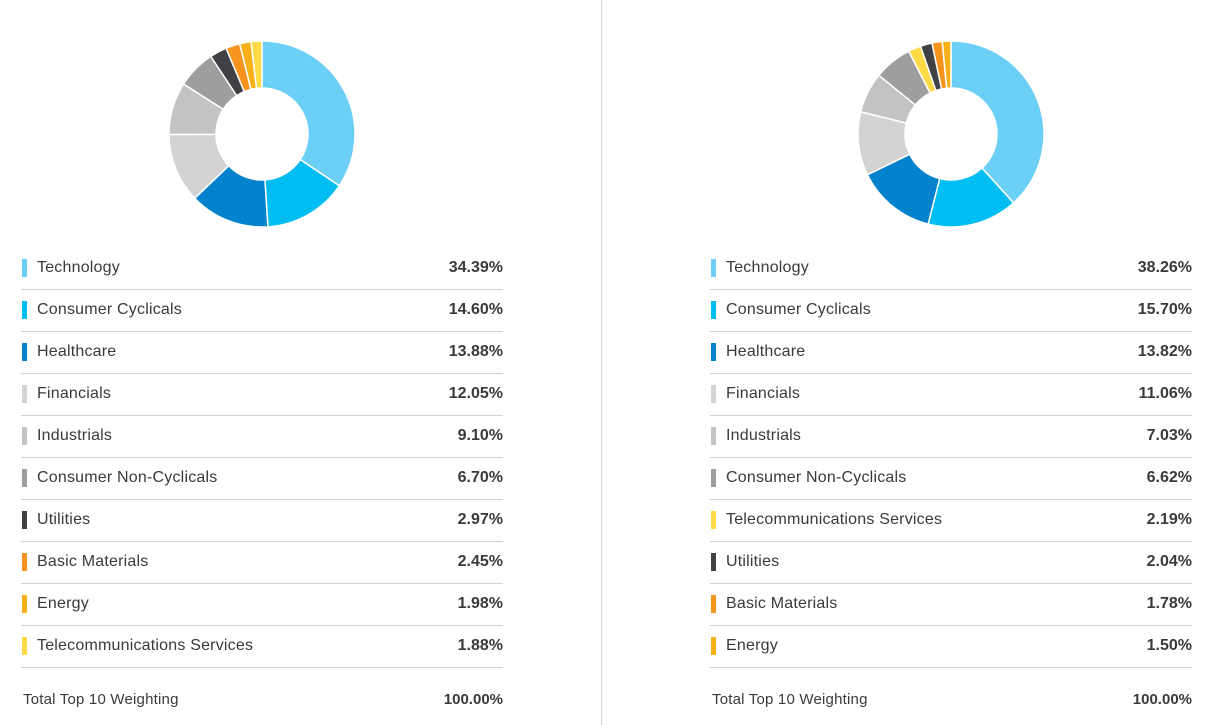 The height and width of the screenshot is (725, 1222). I want to click on donut-chart-left, so click(262, 134).